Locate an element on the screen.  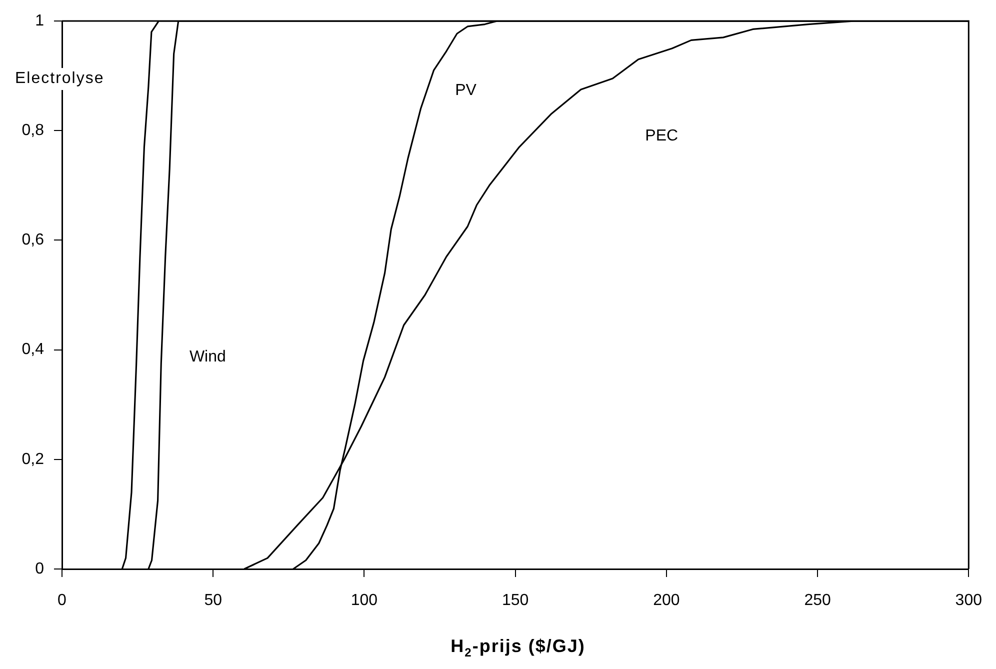
x-tick-label: 150 is located at coordinates (515, 601).